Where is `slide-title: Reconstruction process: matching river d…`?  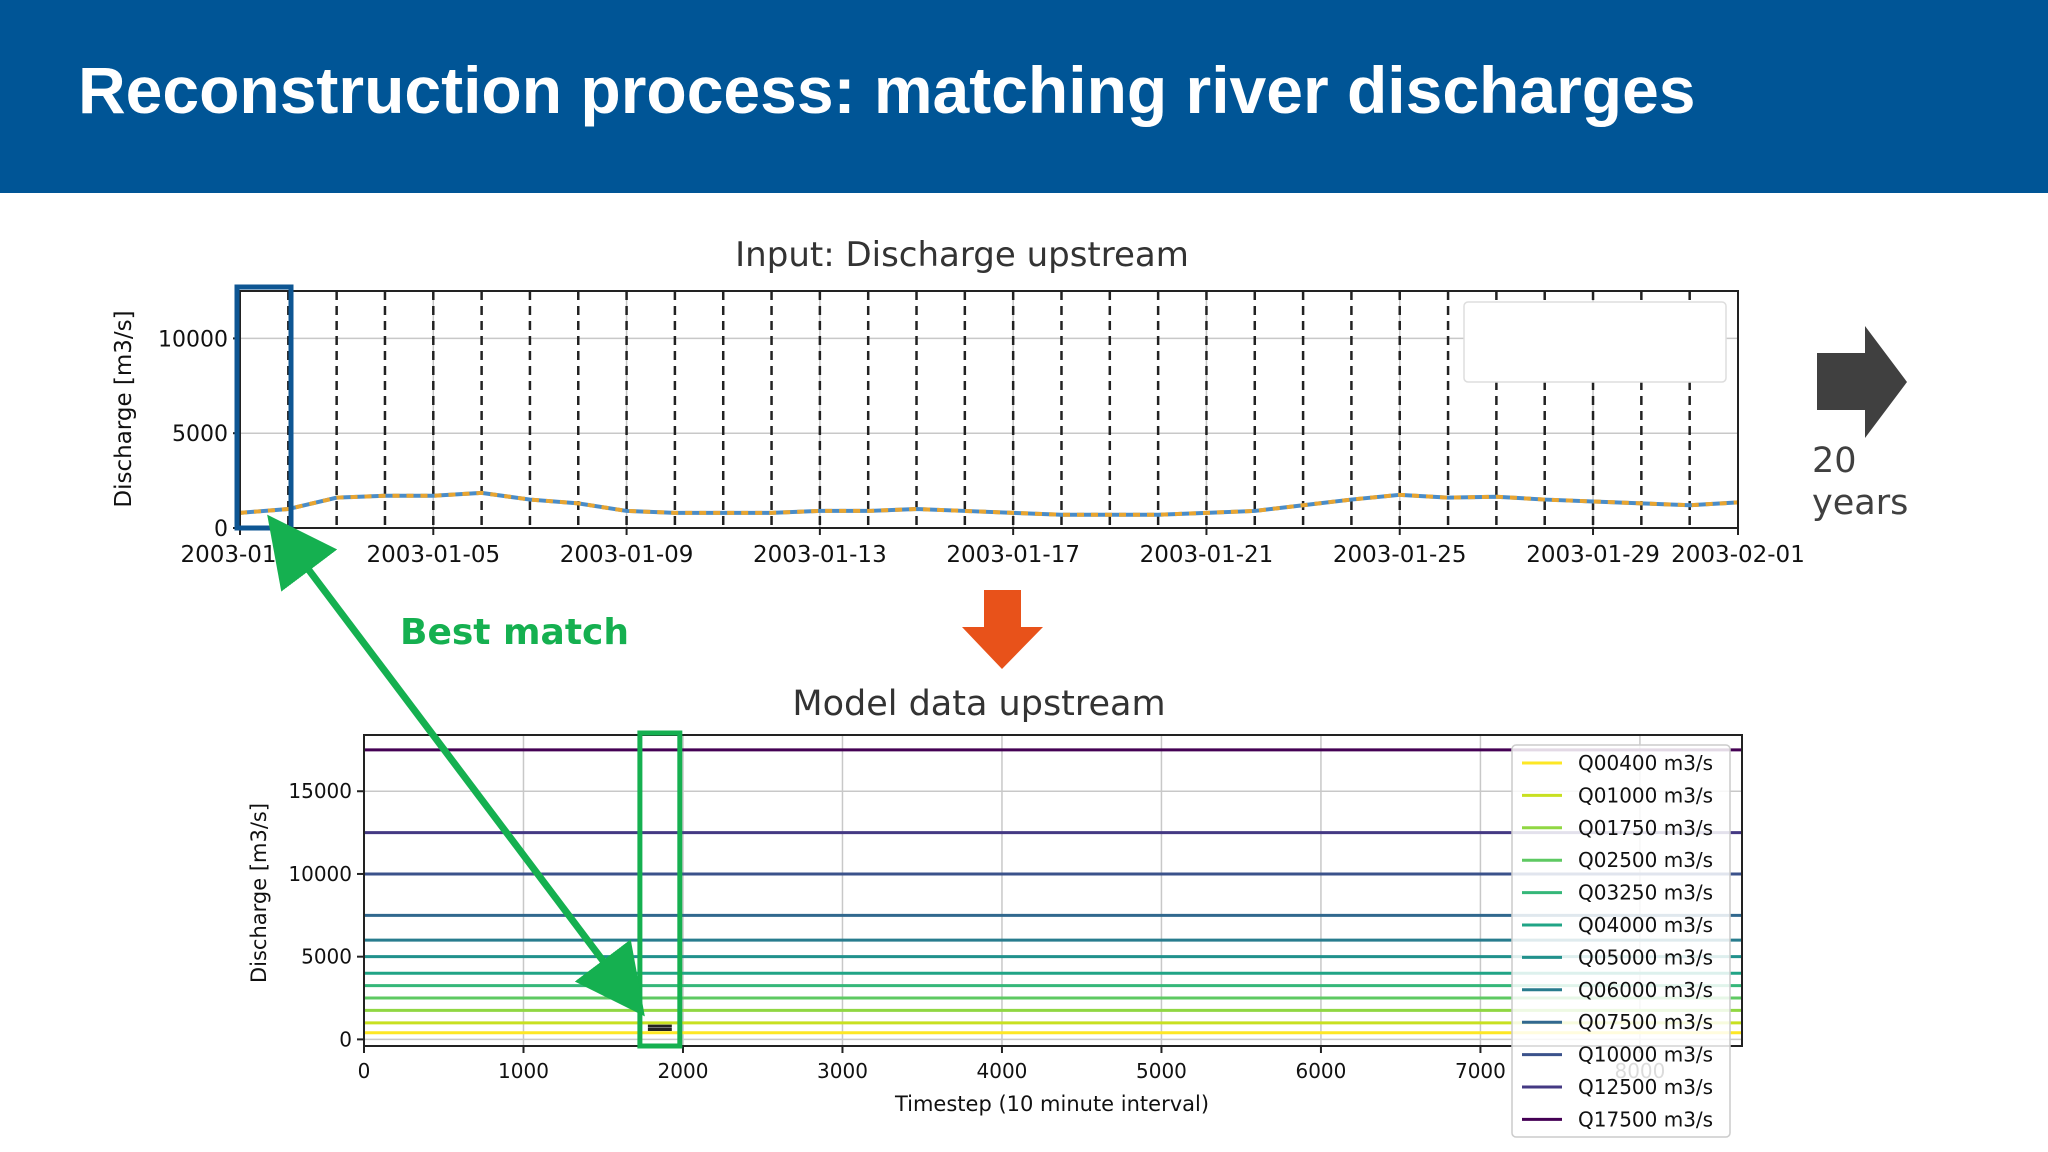 slide-title: Reconstruction process: matching river d… is located at coordinates (887, 90).